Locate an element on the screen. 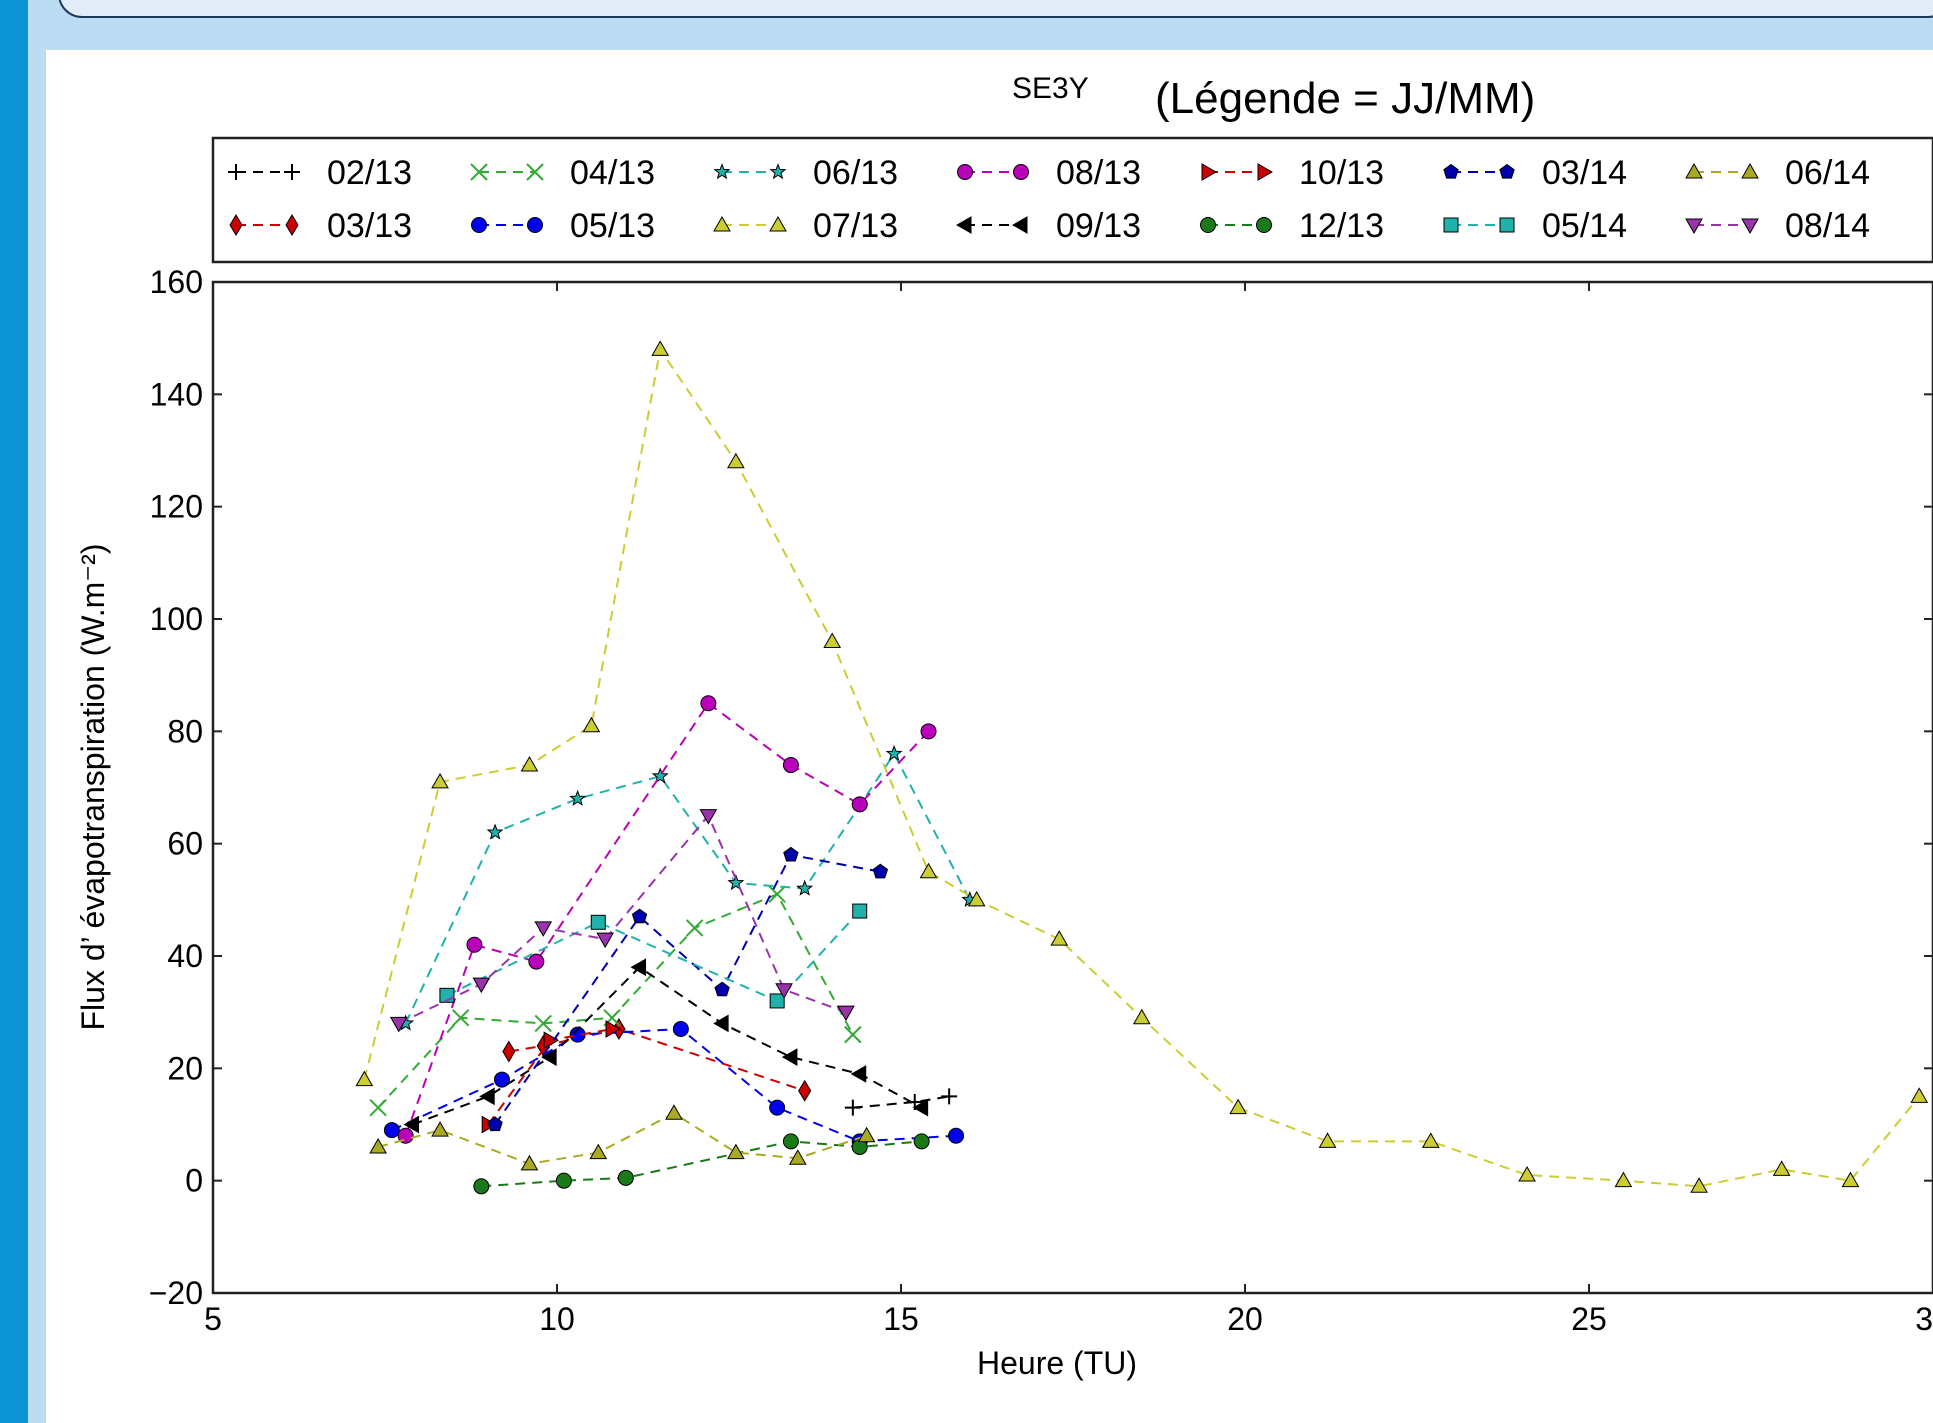 This screenshot has height=1423, width=1933. y-tick-label-40: 40 is located at coordinates (185, 956).